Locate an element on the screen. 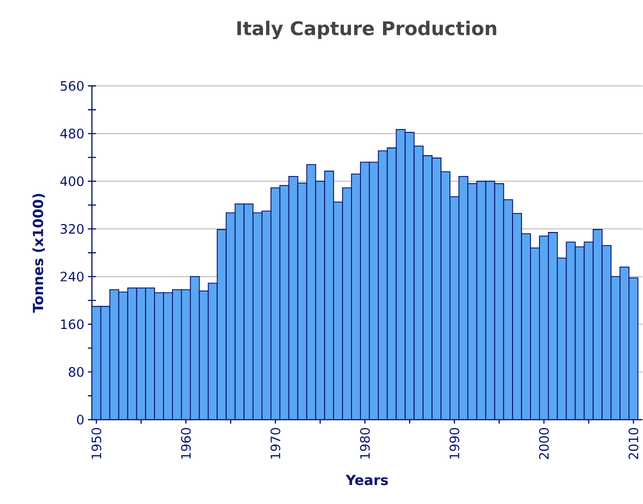 Image resolution: width=643 pixels, height=504 pixels. x-tick-label: 1950 is located at coordinates (97, 443).